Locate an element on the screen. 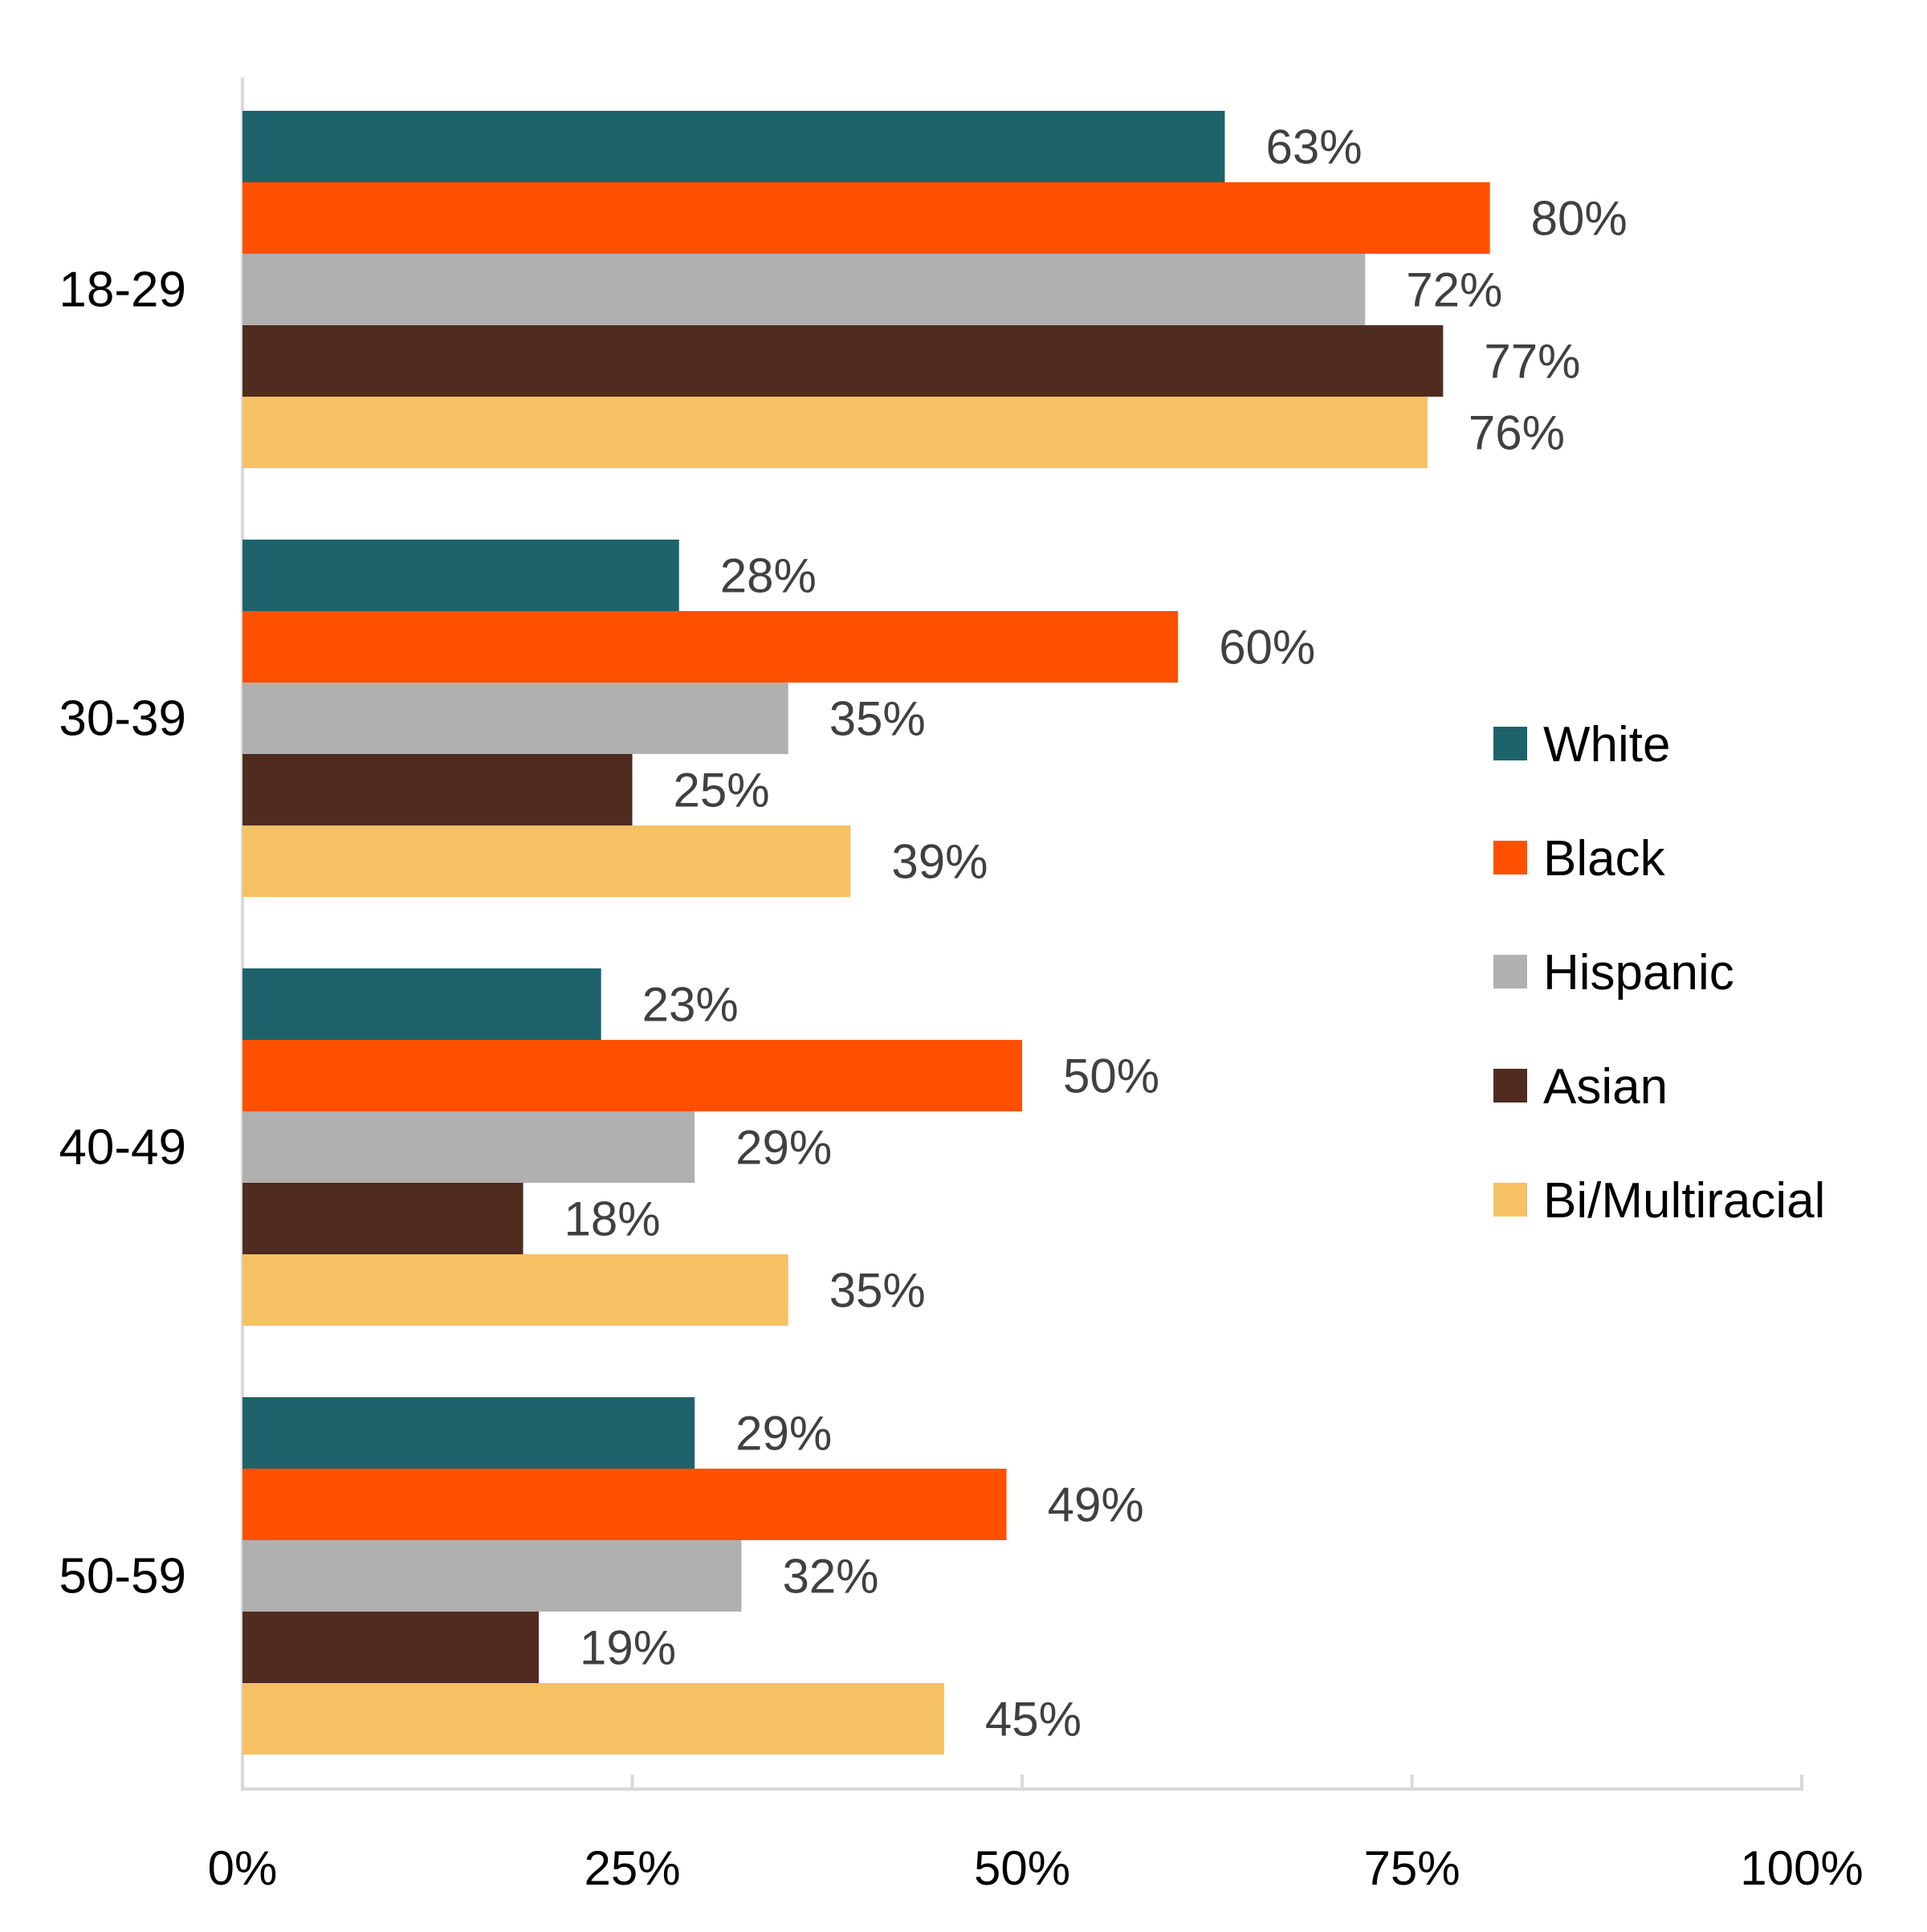  x-tick-label: 25% is located at coordinates (632, 1868).